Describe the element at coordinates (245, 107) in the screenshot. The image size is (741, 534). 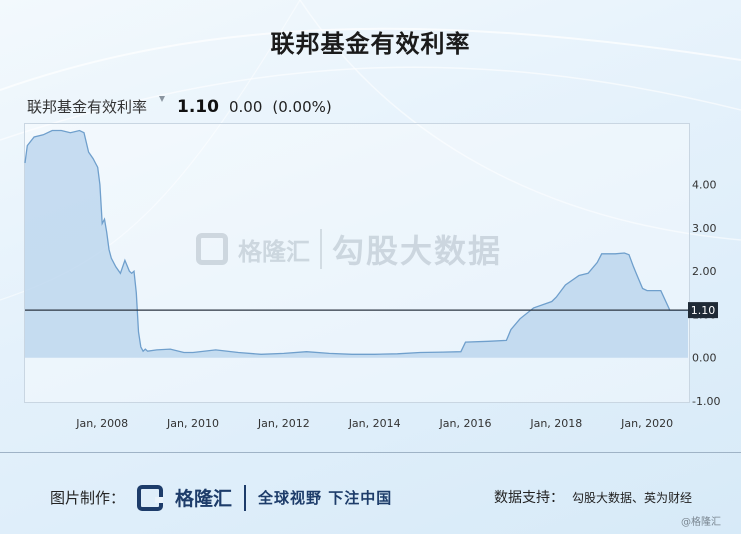
I see `quote-change: 0.00` at that location.